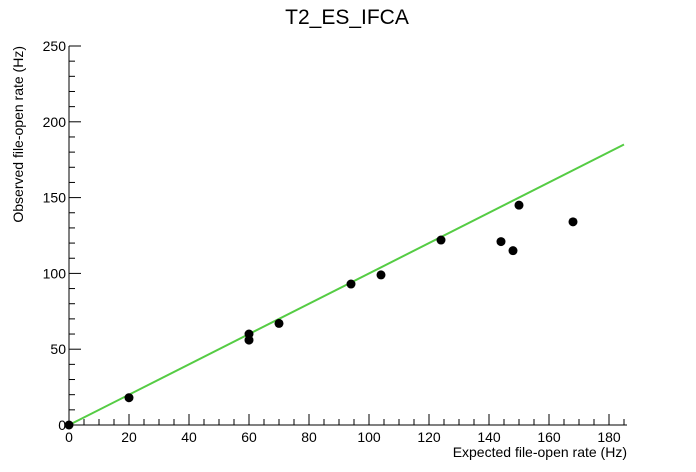 This screenshot has height=472, width=696. Describe the element at coordinates (489, 437) in the screenshot. I see `x-tick-label: 140` at that location.